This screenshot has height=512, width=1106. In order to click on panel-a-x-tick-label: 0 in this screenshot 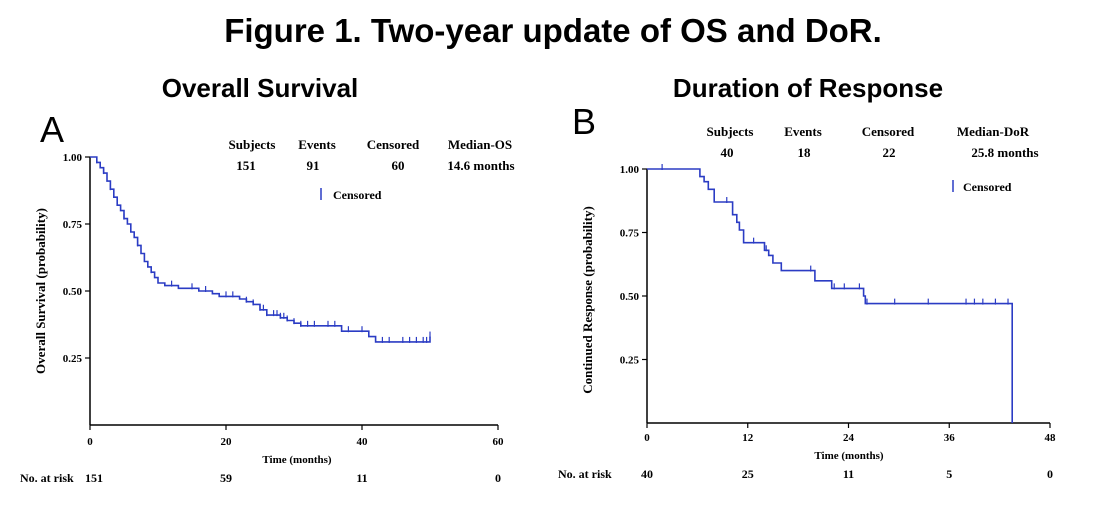, I will do `click(90, 442)`.